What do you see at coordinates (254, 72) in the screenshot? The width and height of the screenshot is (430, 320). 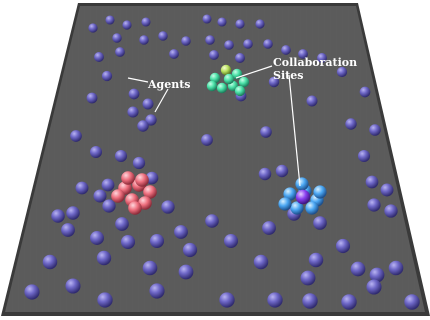 I see `sites-pointer-green` at bounding box center [254, 72].